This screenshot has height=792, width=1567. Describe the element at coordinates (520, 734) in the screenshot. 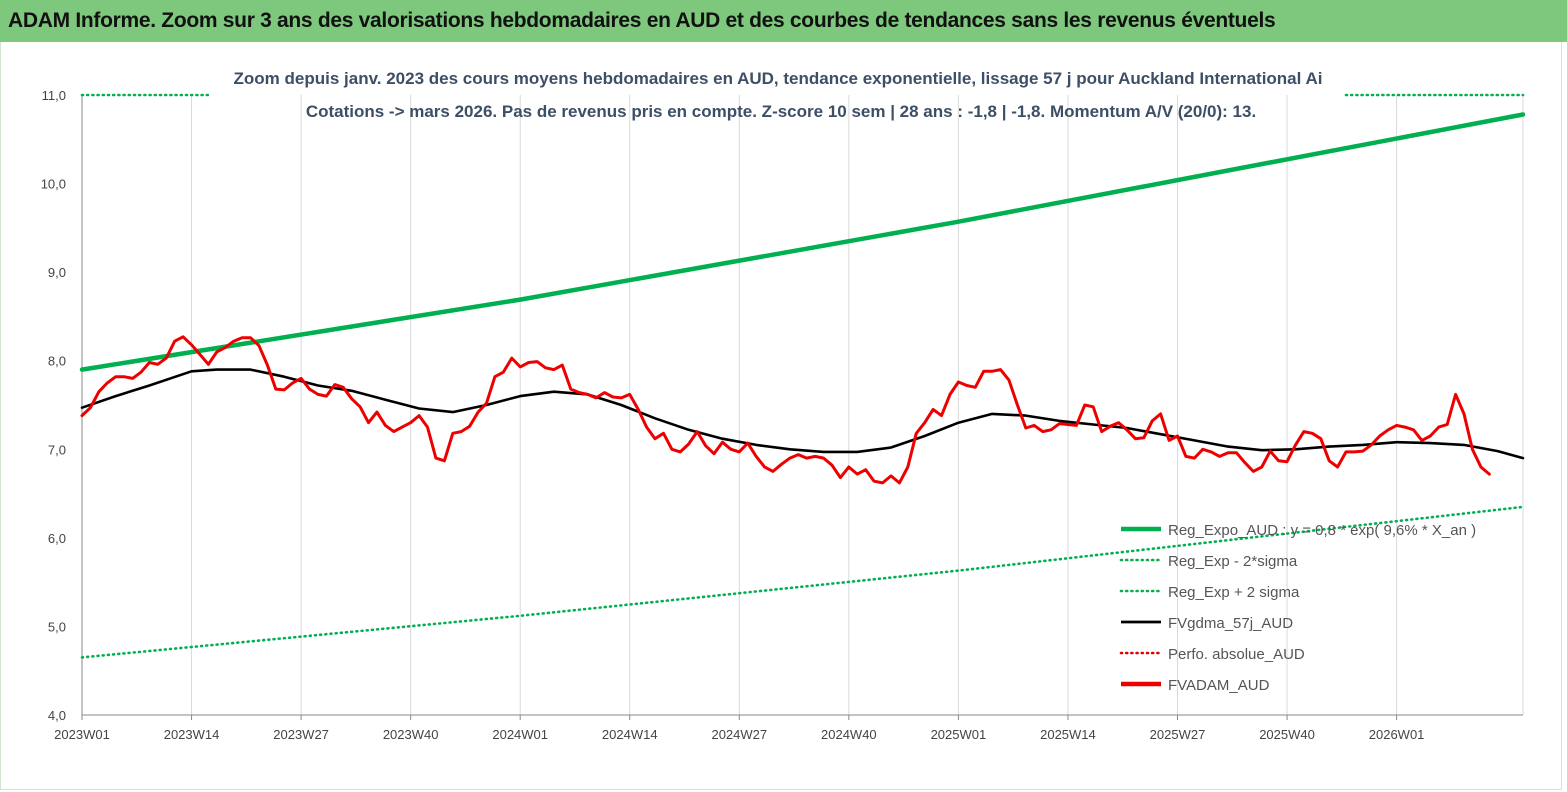

I see `x-tick-label: 2024W01` at that location.